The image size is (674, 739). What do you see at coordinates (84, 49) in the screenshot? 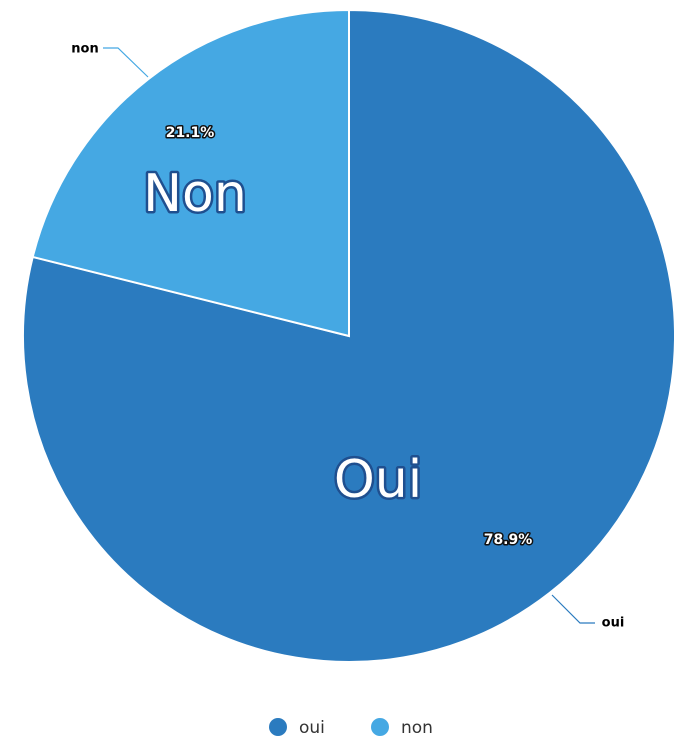
I see `outside-label: non` at bounding box center [84, 49].